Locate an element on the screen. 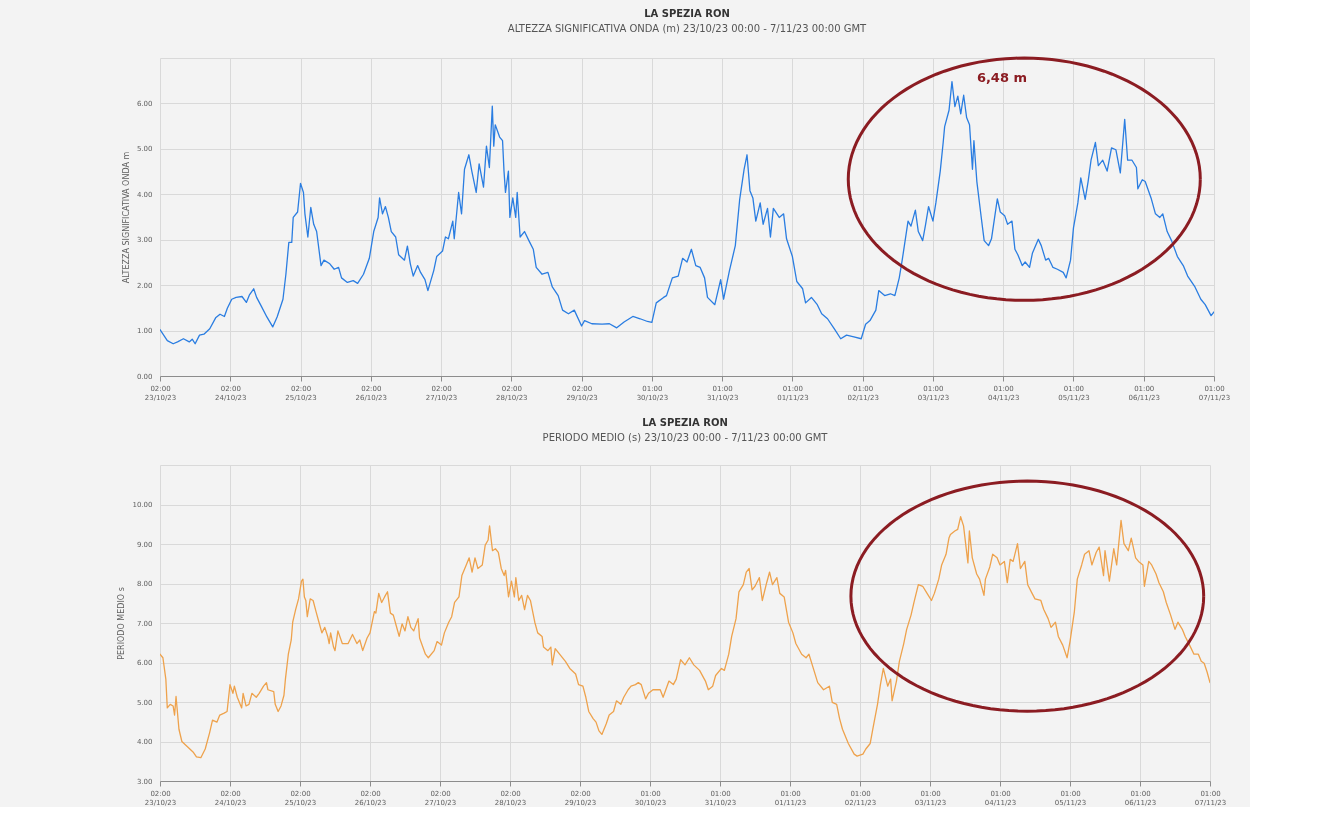  y-axis-title: ALTEZZA SIGNIFICATIVA ONDA m is located at coordinates (126, 217).